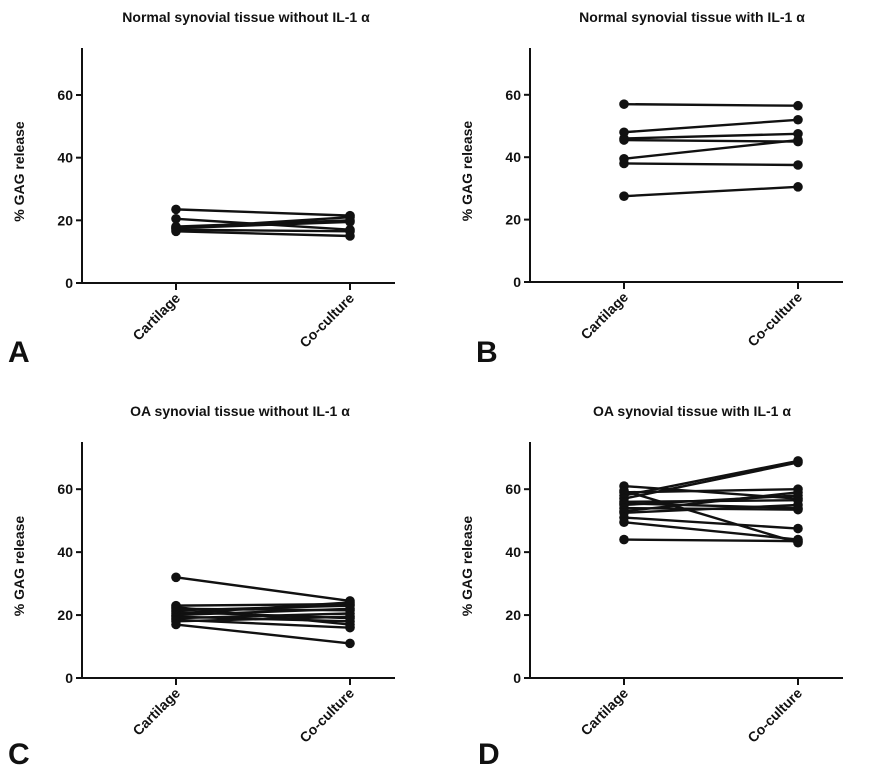 This screenshot has width=883, height=772. What do you see at coordinates (487, 352) in the screenshot?
I see `panel-letter: B` at bounding box center [487, 352].